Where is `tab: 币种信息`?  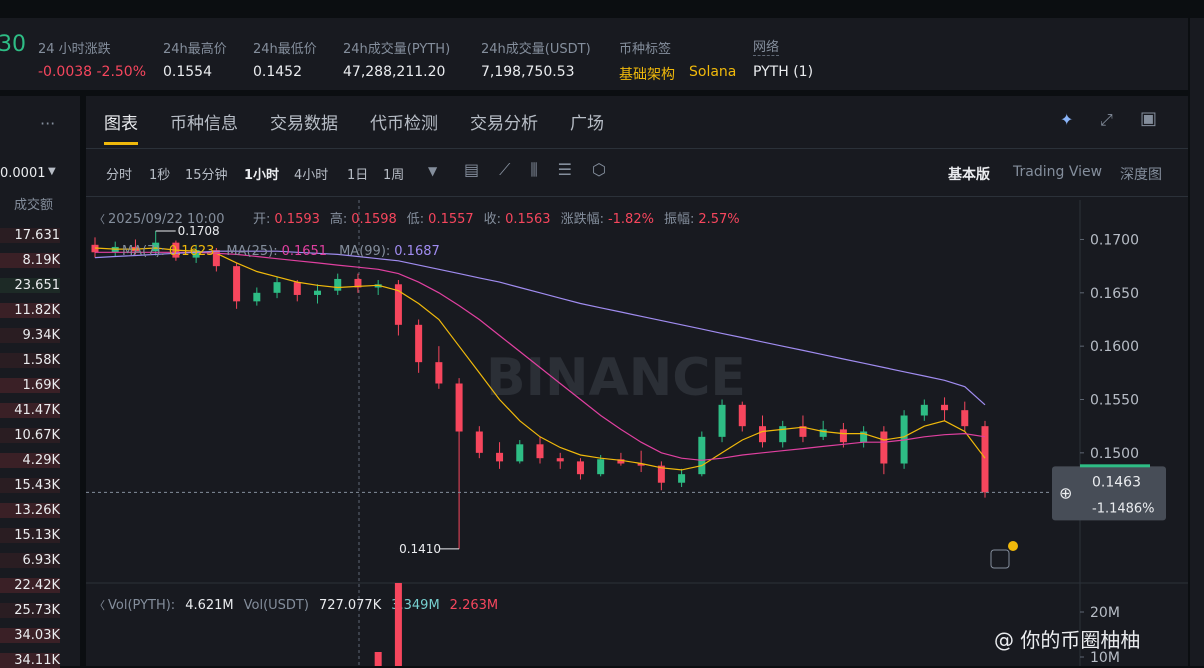 tab: 币种信息 is located at coordinates (204, 124).